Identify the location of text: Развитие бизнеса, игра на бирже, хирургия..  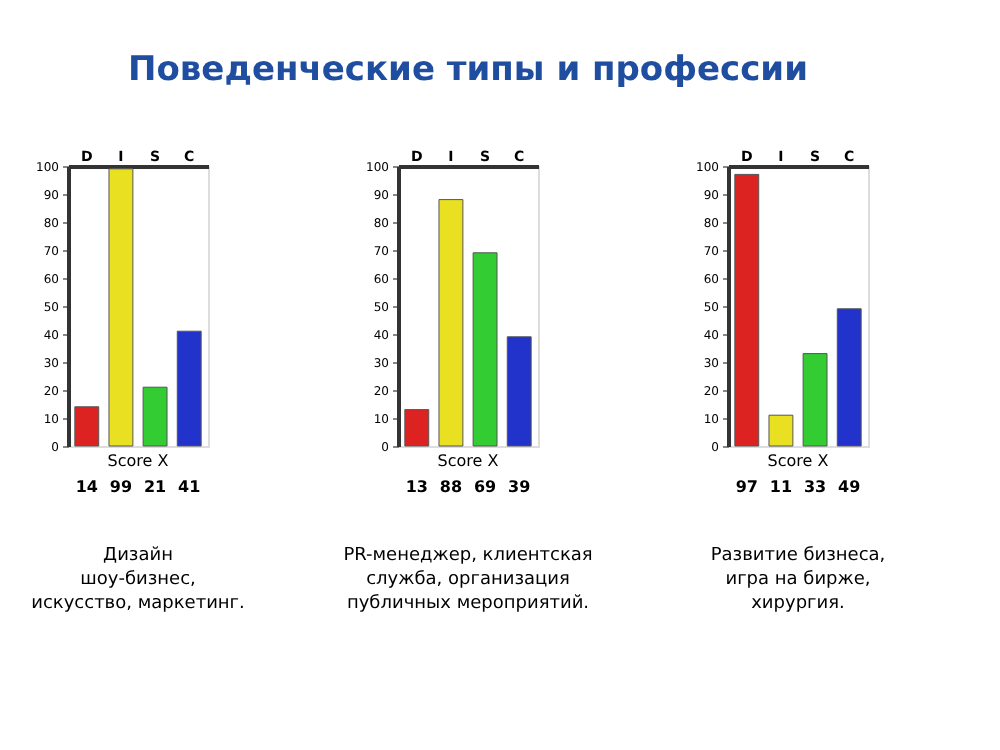
(798, 580).